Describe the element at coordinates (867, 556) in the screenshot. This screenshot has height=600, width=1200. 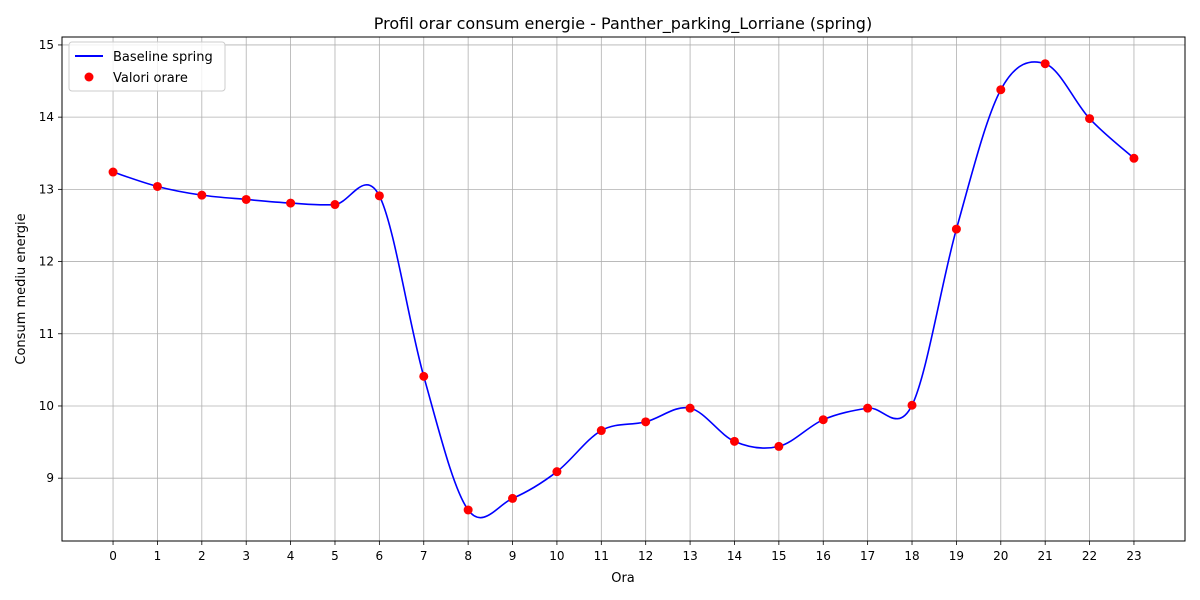
I see `x-tick-label: 17` at that location.